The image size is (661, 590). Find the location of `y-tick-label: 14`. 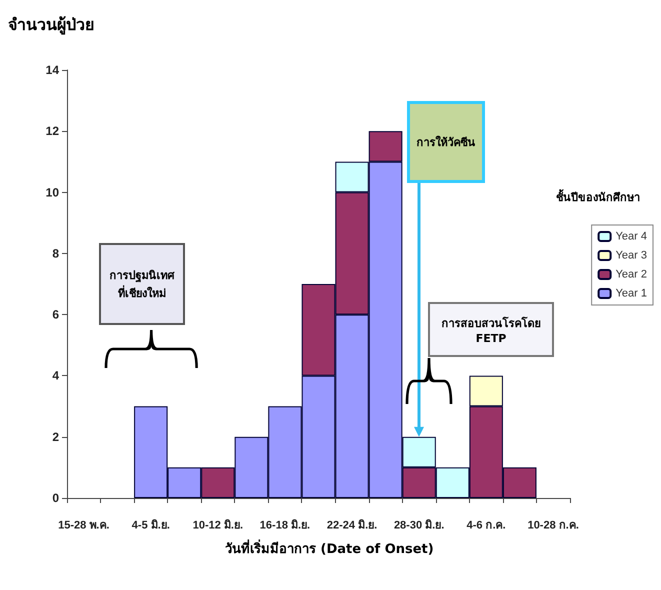

y-tick-label: 14 is located at coordinates (53, 70).